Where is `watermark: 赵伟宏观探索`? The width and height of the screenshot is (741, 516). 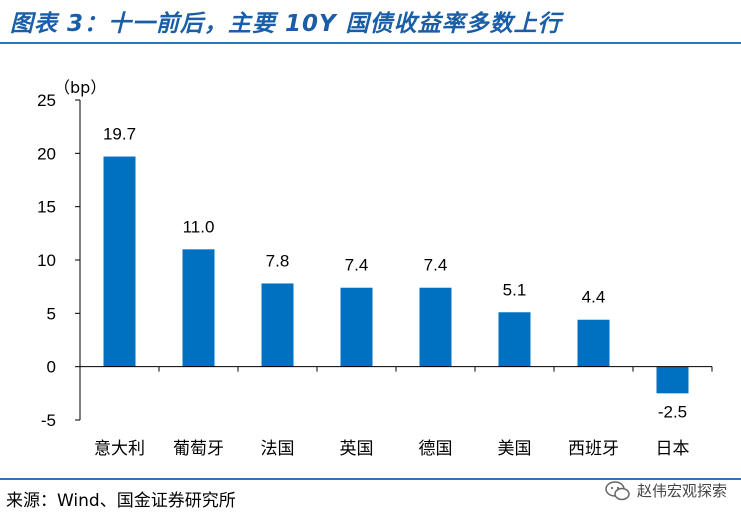 watermark: 赵伟宏观探索 is located at coordinates (666, 490).